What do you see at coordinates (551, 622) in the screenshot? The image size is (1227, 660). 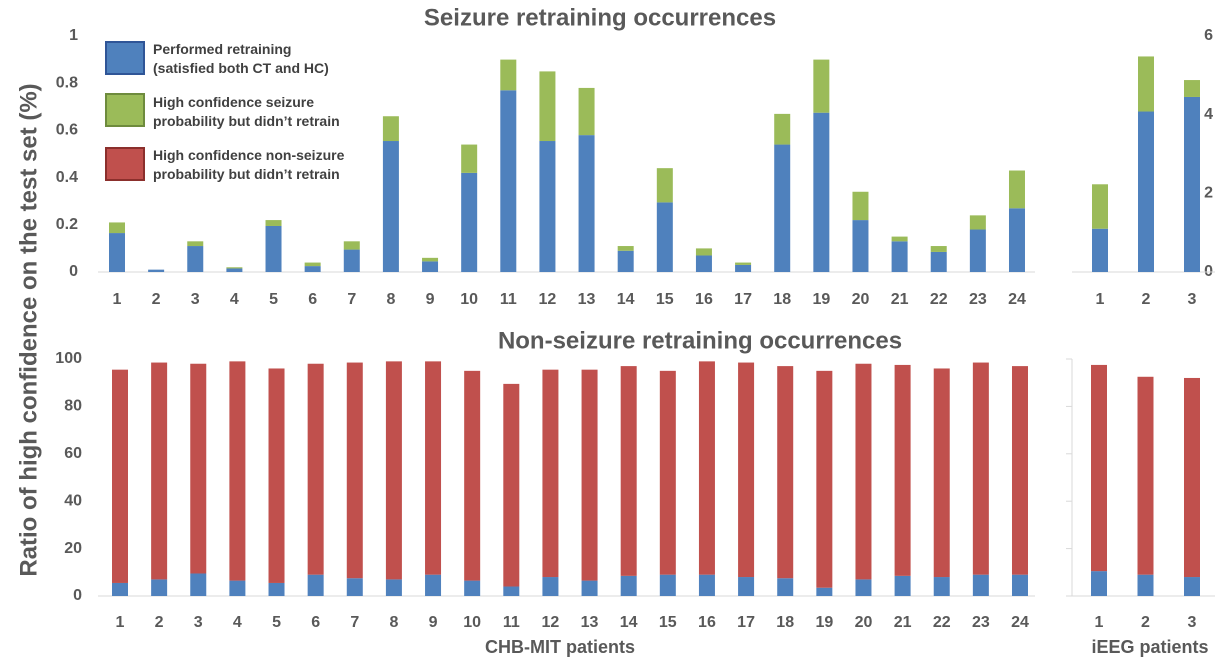 I see `x-tick-label: 12` at bounding box center [551, 622].